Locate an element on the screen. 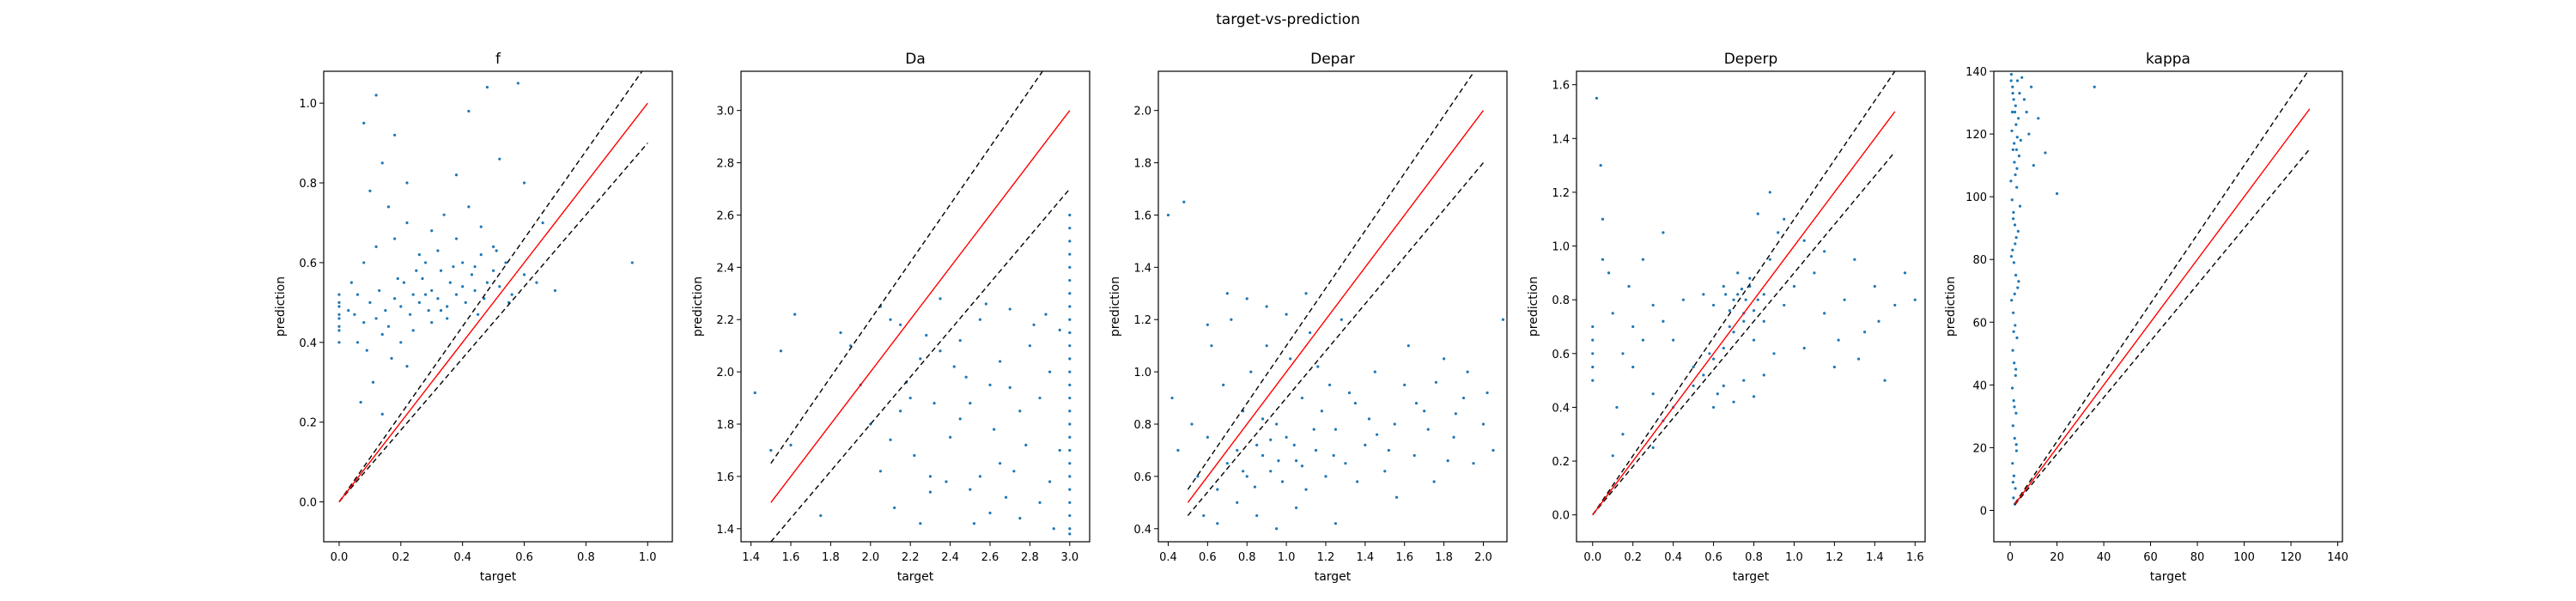  x-tick-label: 2.6 is located at coordinates (990, 557).